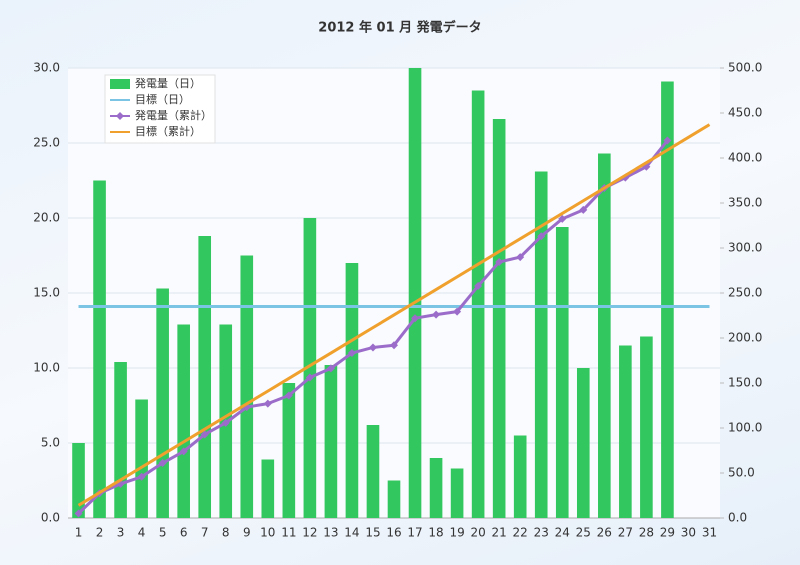 This screenshot has width=800, height=565. What do you see at coordinates (309, 533) in the screenshot?
I see `x-tick-label: 12` at bounding box center [309, 533].